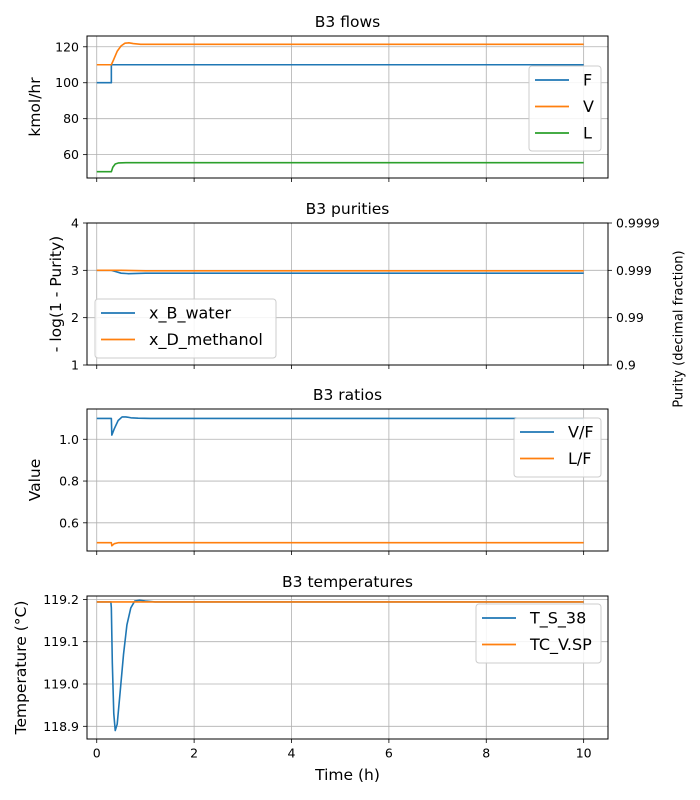 The height and width of the screenshot is (800, 700). Describe the element at coordinates (35, 107) in the screenshot. I see `y-axis-label: kmol/hr` at that location.